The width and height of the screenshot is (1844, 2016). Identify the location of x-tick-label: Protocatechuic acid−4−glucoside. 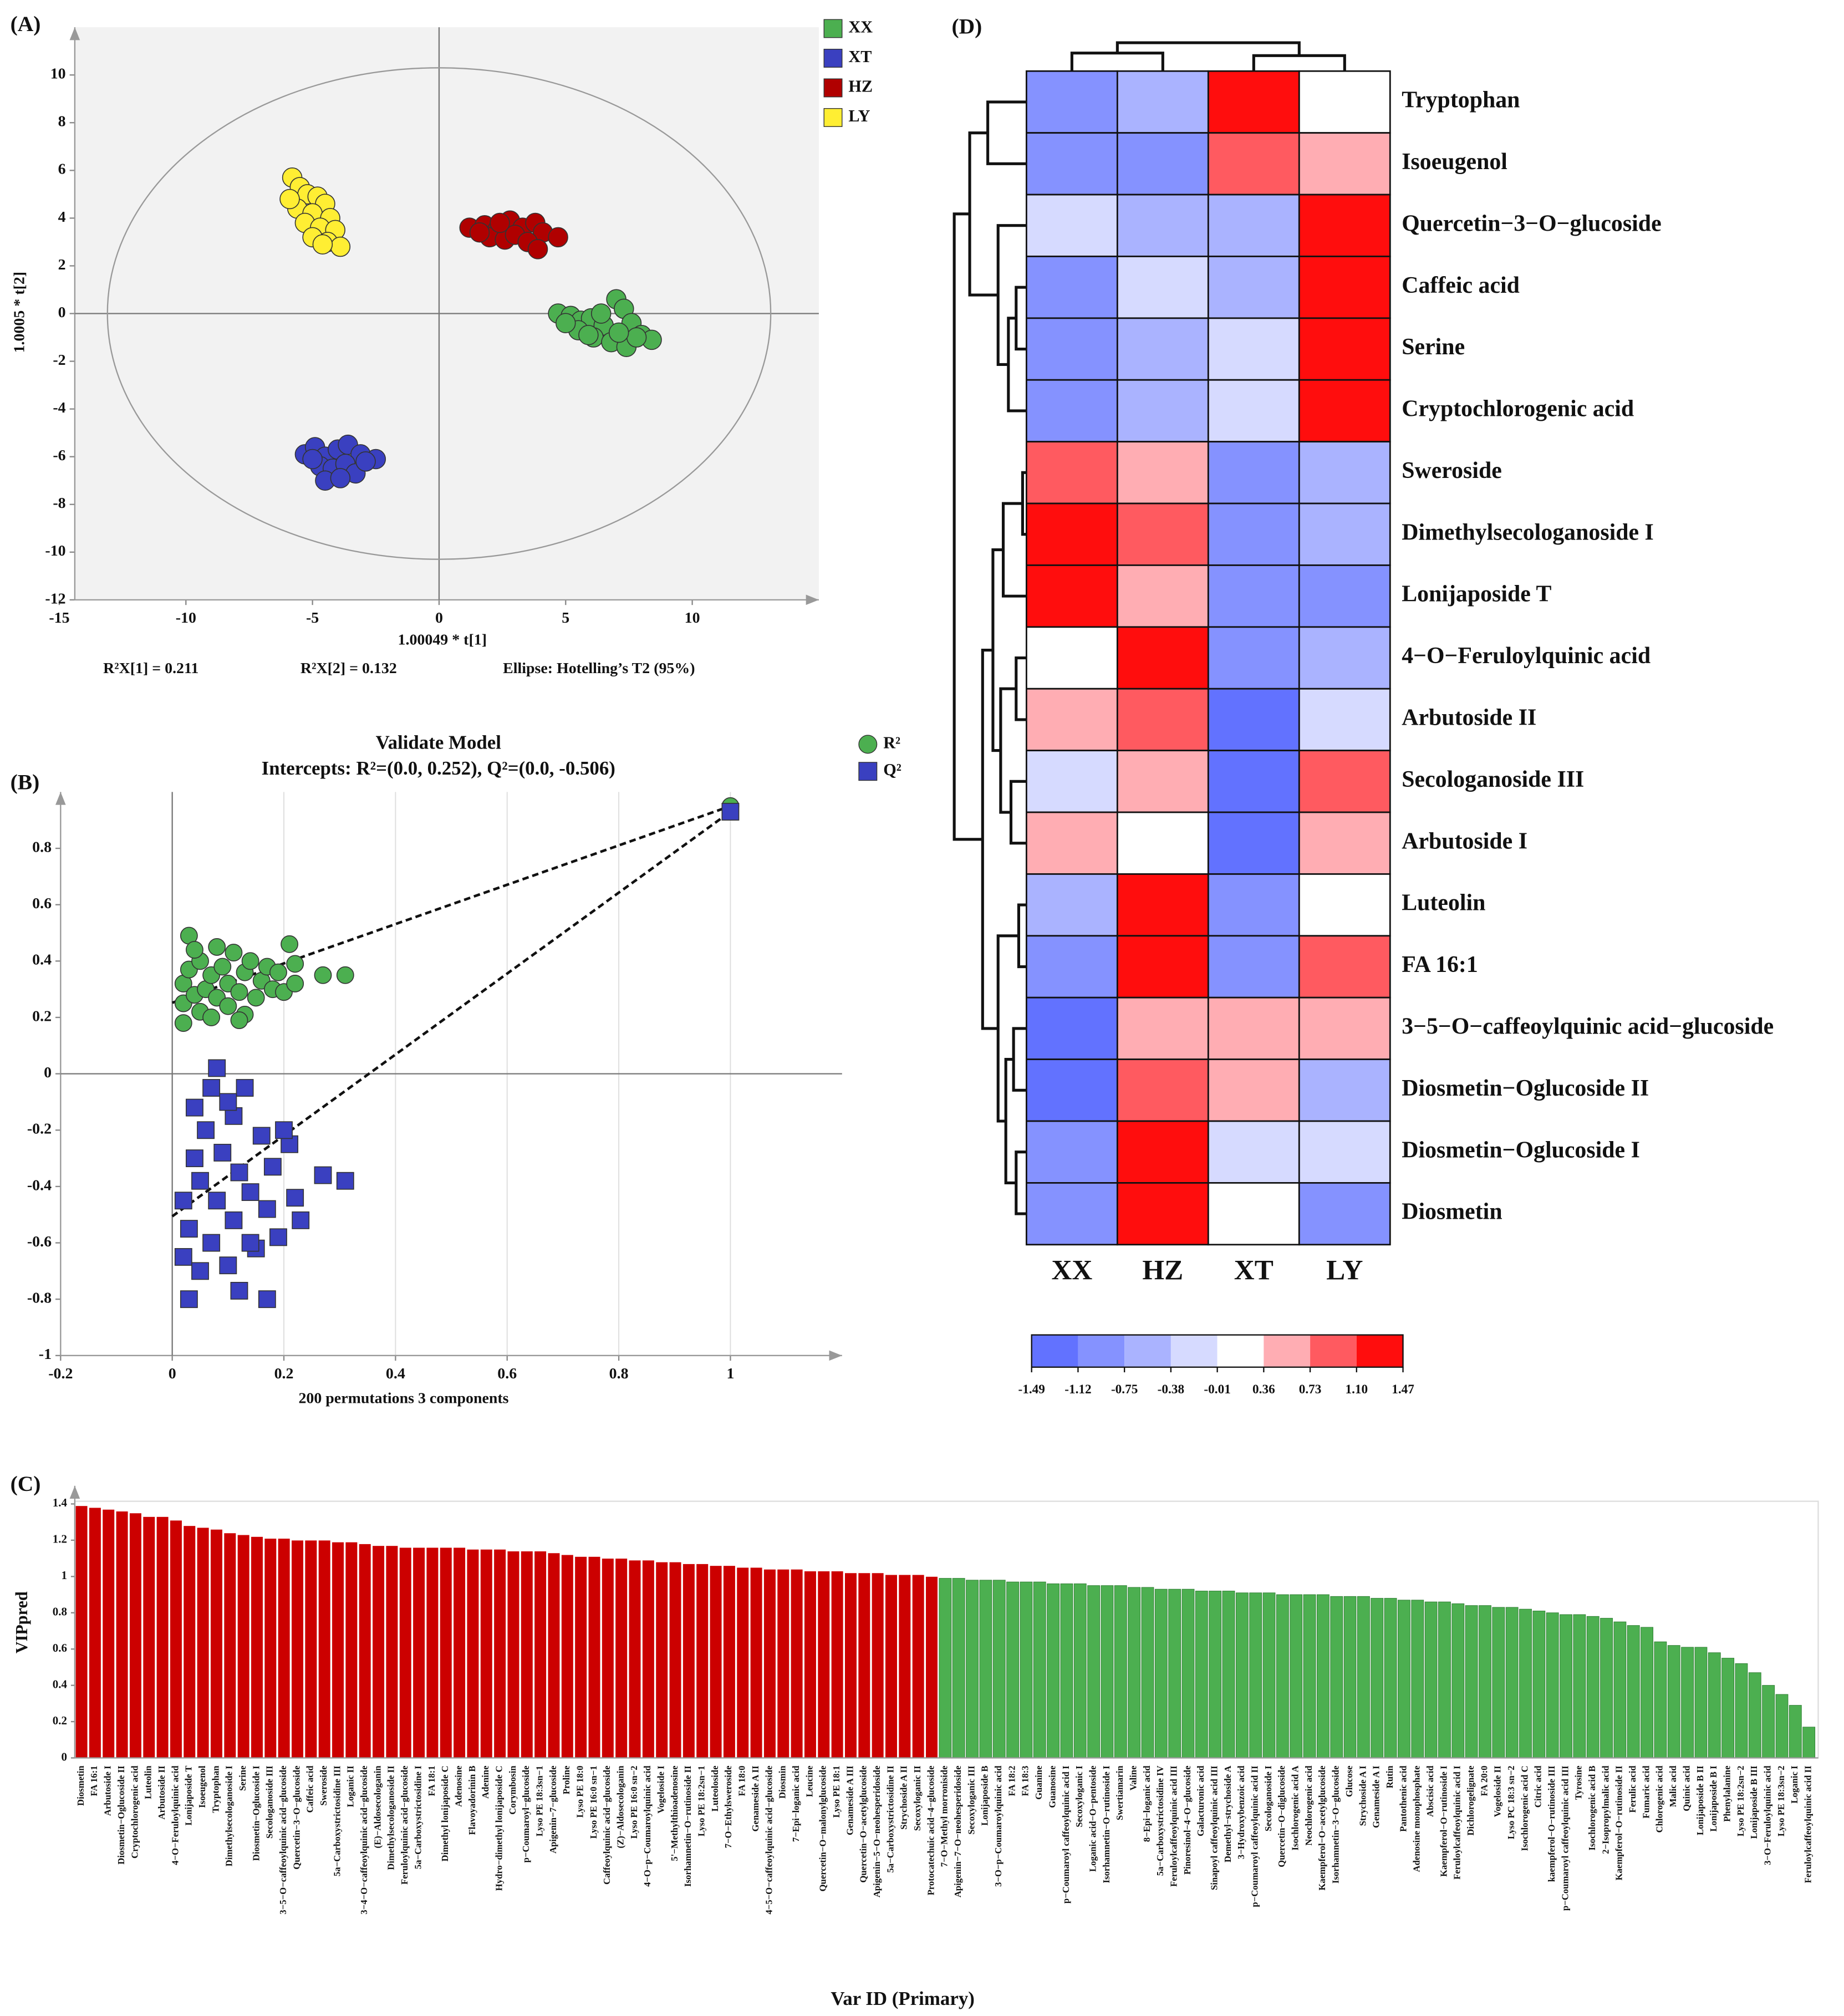
(930, 1830).